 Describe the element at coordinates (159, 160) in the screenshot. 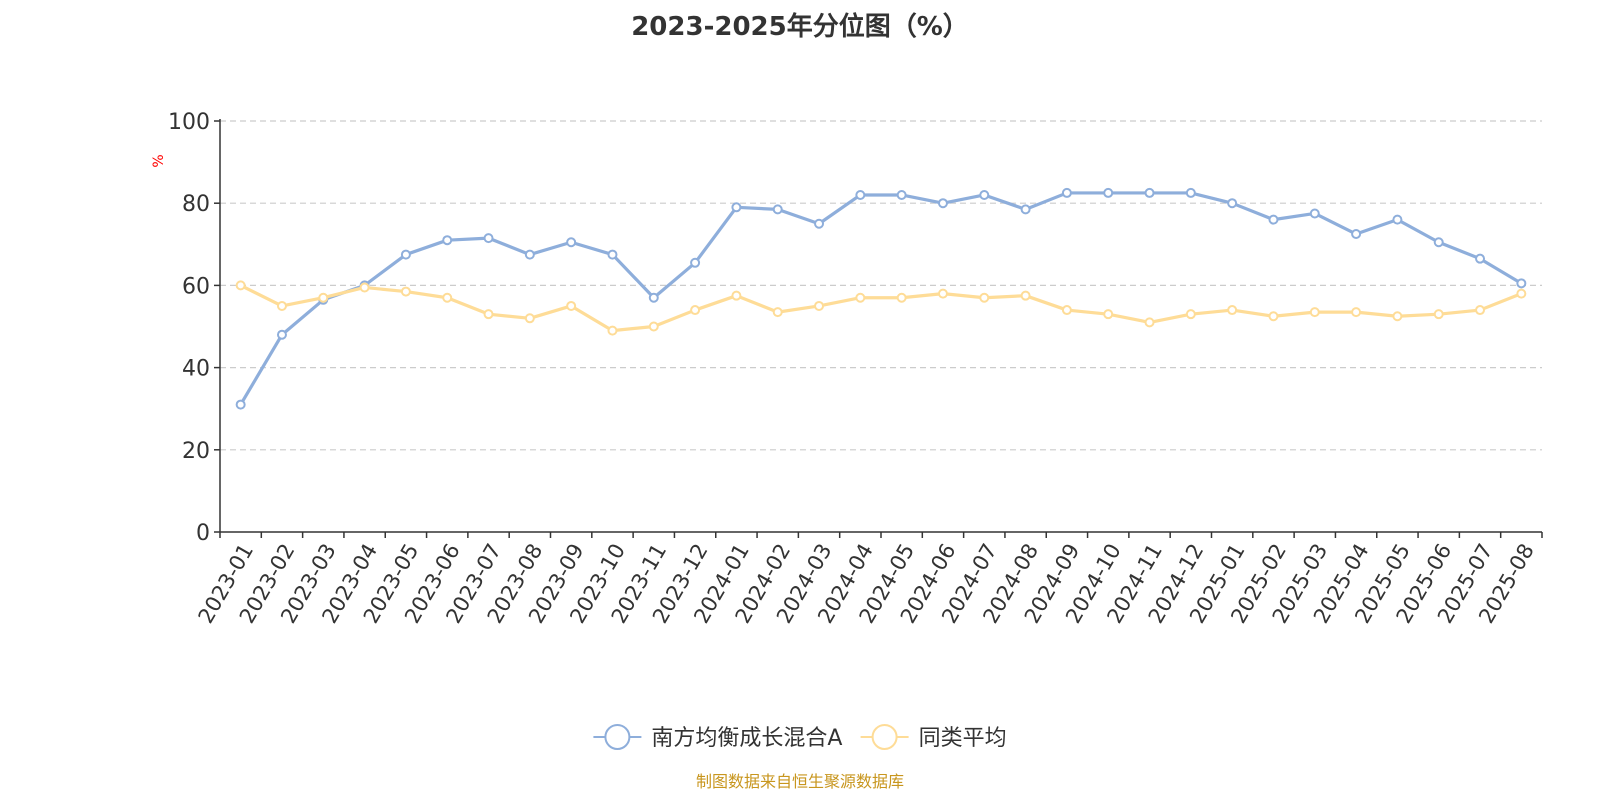

I see `y-axis-label: %` at that location.